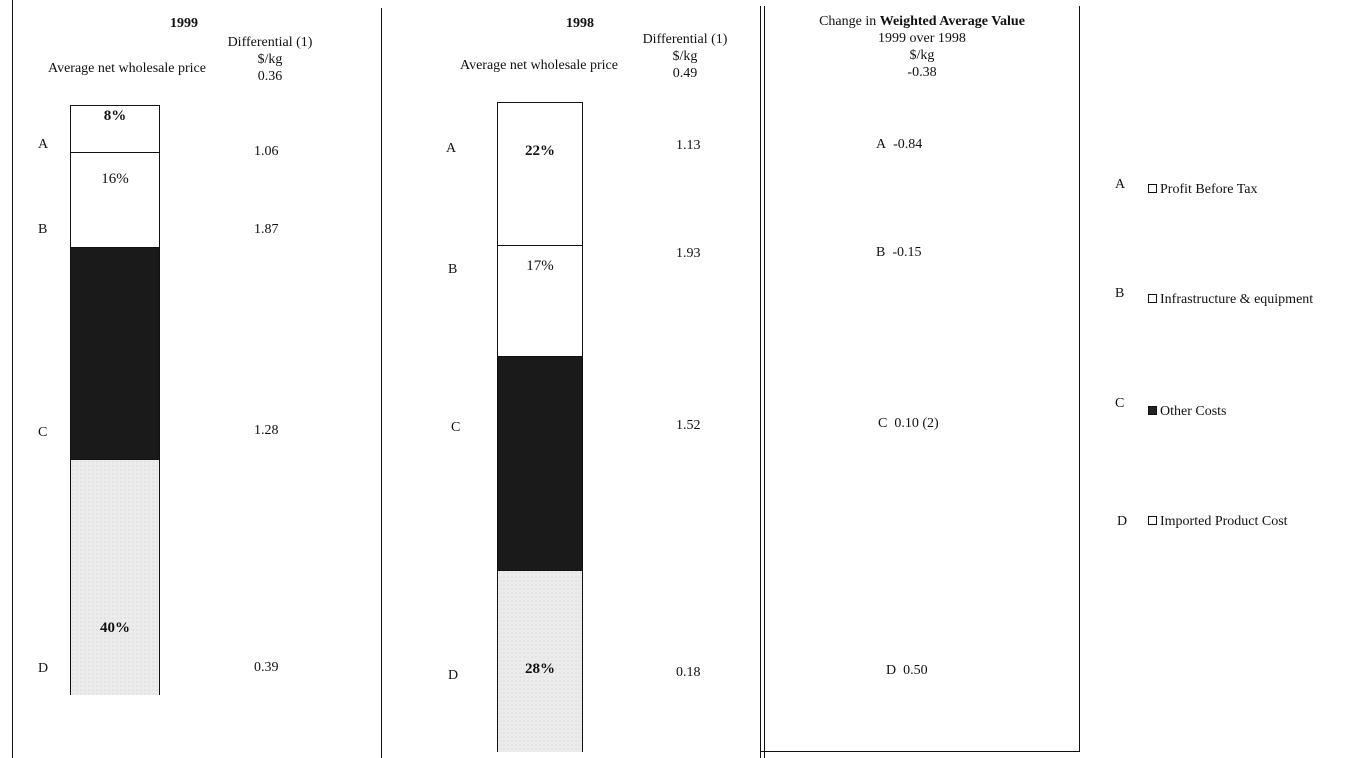 The width and height of the screenshot is (1370, 758). I want to click on legend-key: B, so click(1120, 293).